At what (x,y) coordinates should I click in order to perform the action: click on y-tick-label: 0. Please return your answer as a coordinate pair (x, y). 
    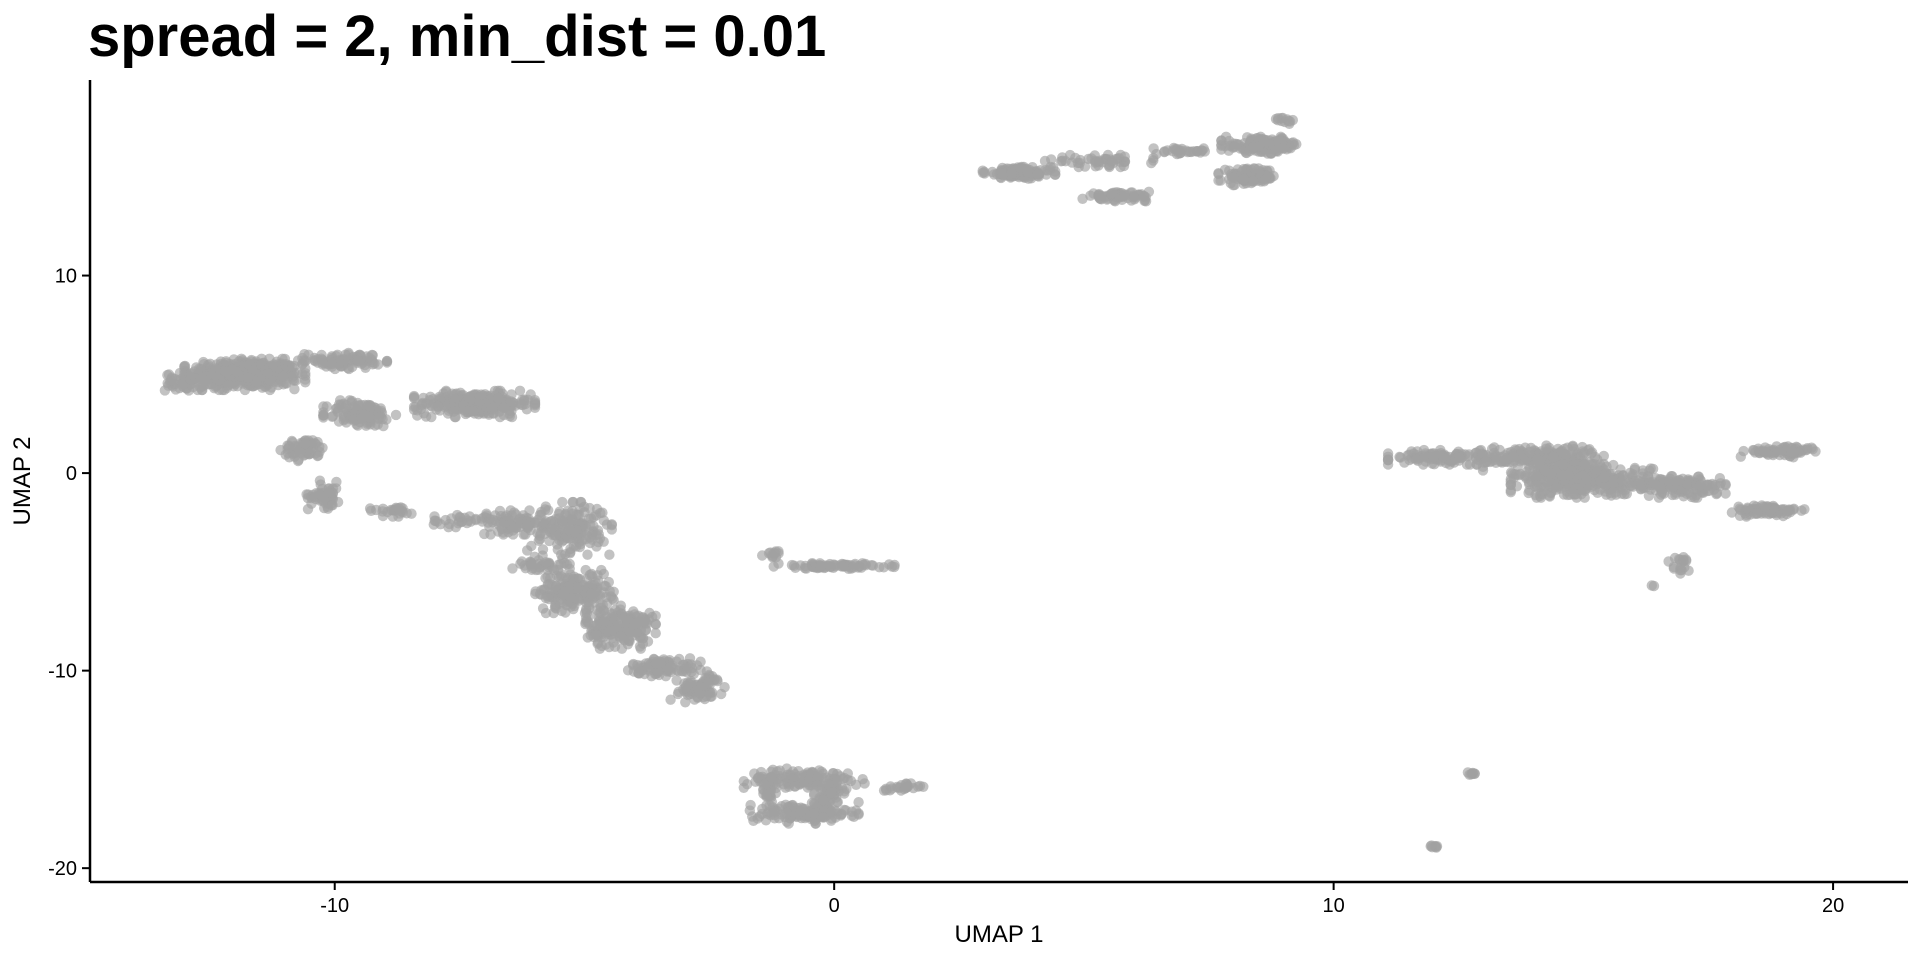
    Looking at the image, I should click on (71, 474).